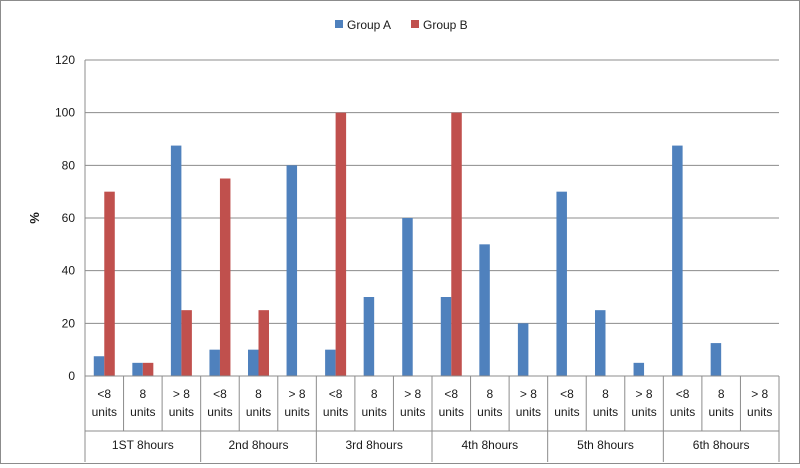 The width and height of the screenshot is (800, 468). Describe the element at coordinates (34, 218) in the screenshot. I see `y-axis-label: %` at that location.